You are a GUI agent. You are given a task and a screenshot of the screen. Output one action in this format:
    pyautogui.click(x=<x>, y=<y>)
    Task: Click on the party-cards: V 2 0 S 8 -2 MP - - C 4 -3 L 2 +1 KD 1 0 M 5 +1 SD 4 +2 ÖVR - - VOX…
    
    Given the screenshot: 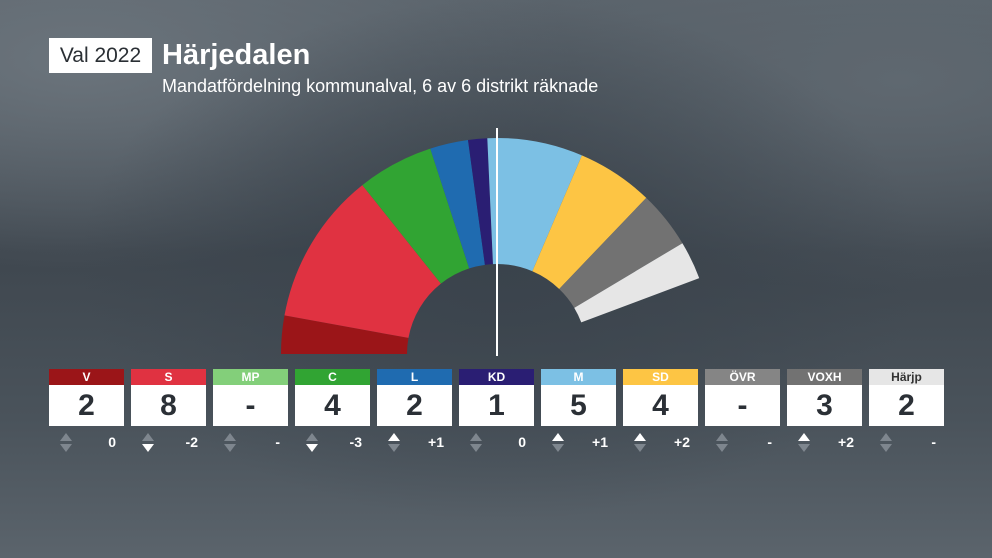 What is the action you would take?
    pyautogui.click(x=497, y=414)
    